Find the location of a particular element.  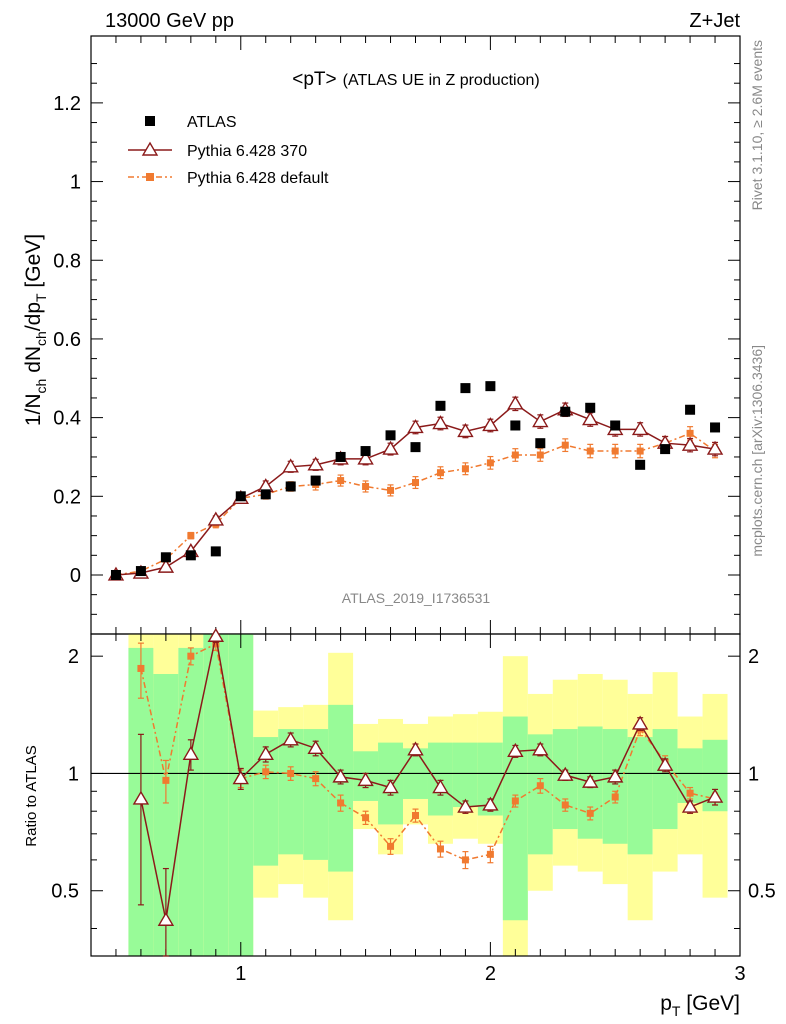

ratio-ytick-label-right: 1 is located at coordinates (753, 774).